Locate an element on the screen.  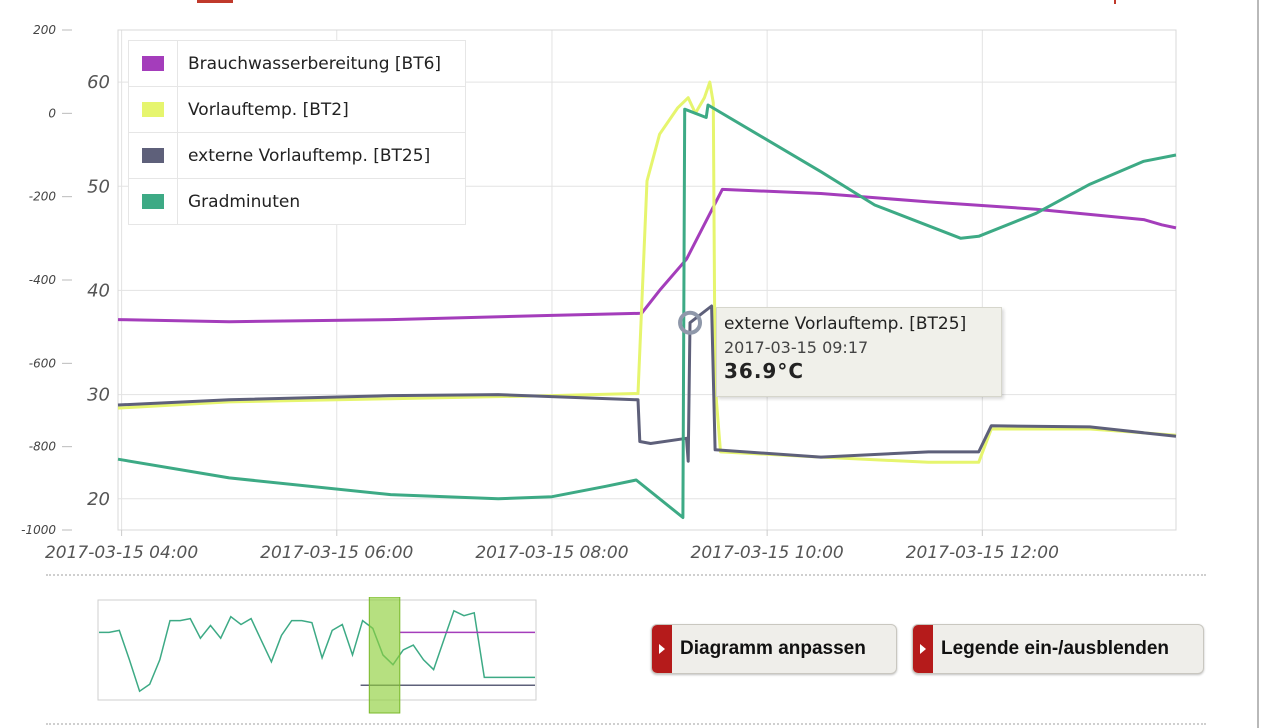
top-tab-indicator is located at coordinates (215, 1).